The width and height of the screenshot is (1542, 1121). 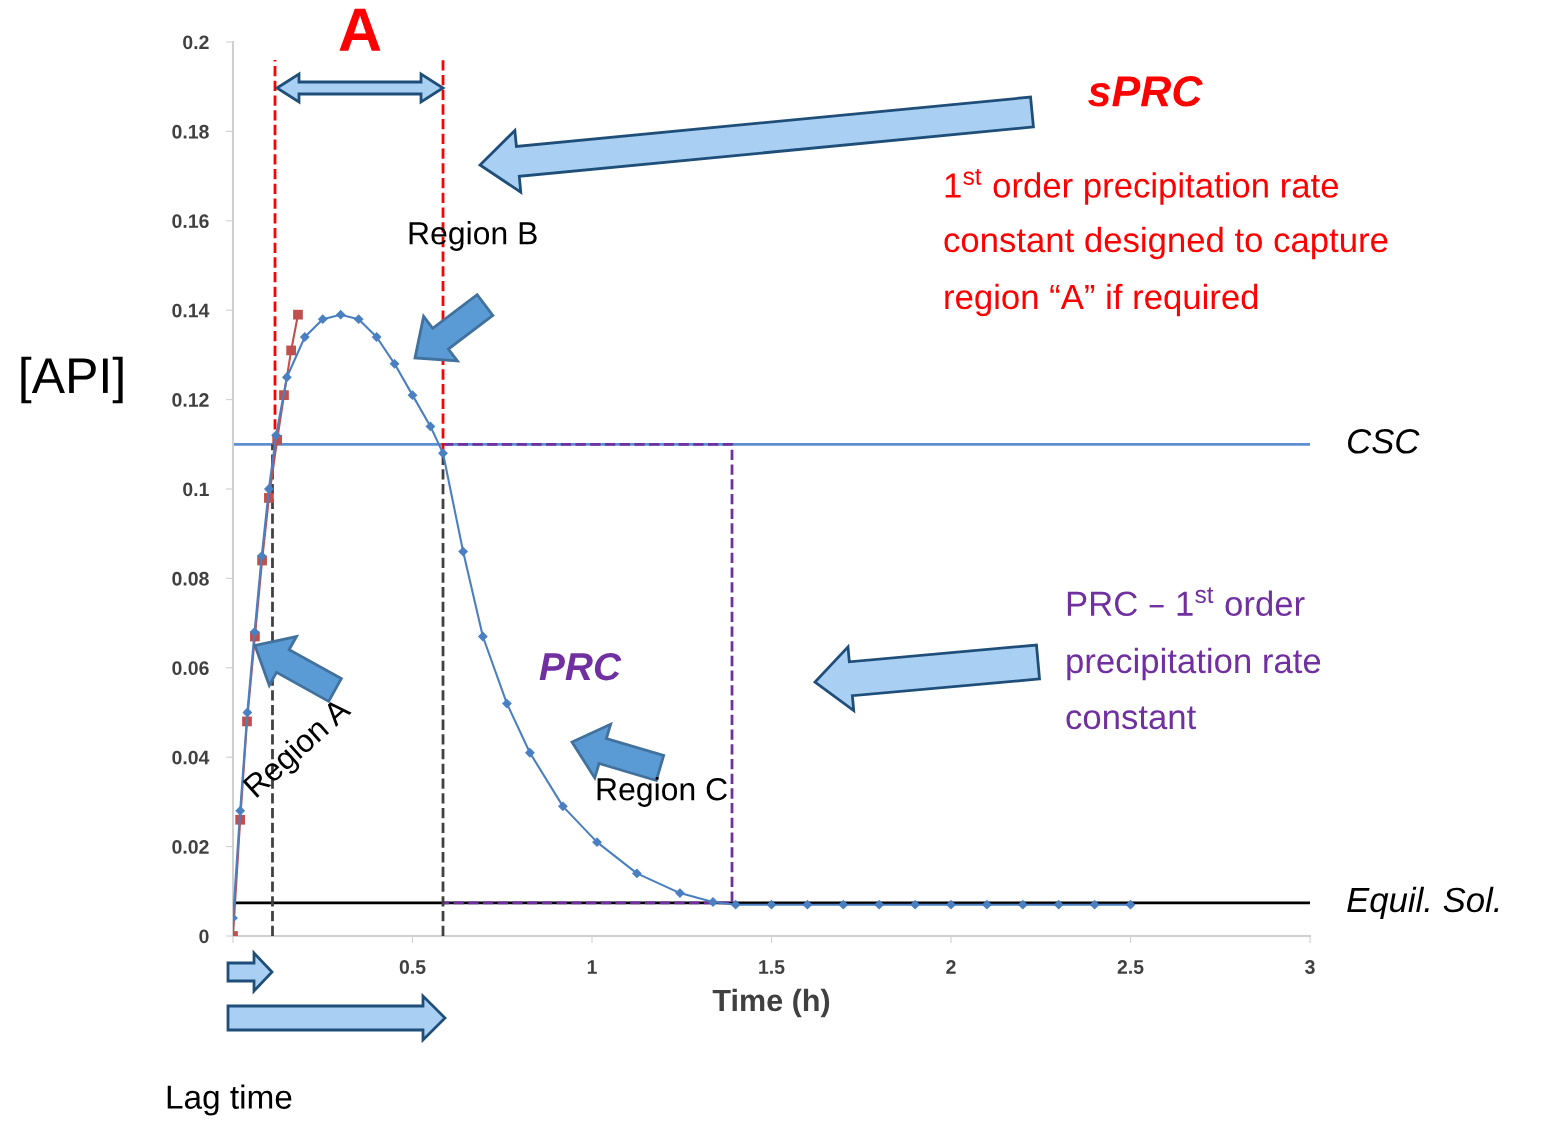 I want to click on x-tick-label: 1, so click(x=592, y=967).